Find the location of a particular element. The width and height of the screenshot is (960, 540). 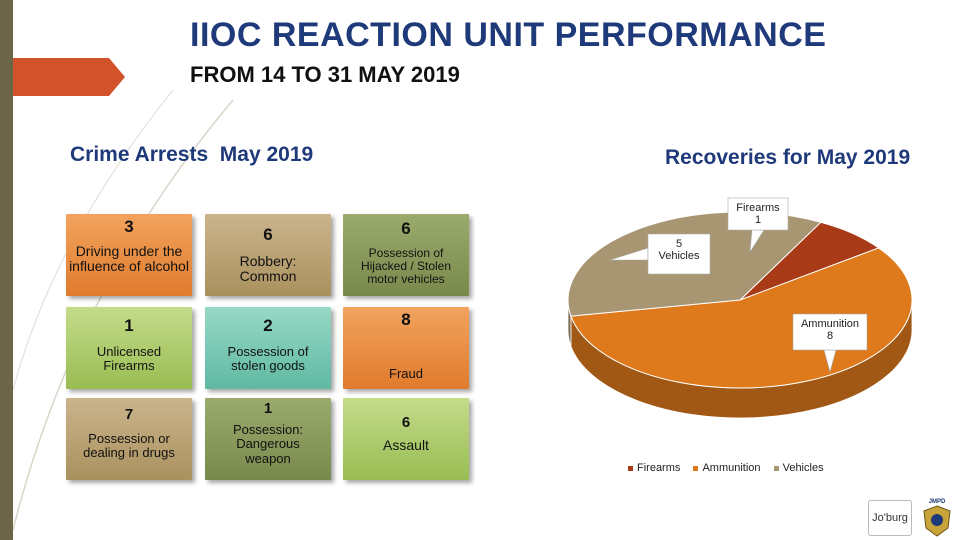

joburg-logo: Jo'burg is located at coordinates (890, 518).